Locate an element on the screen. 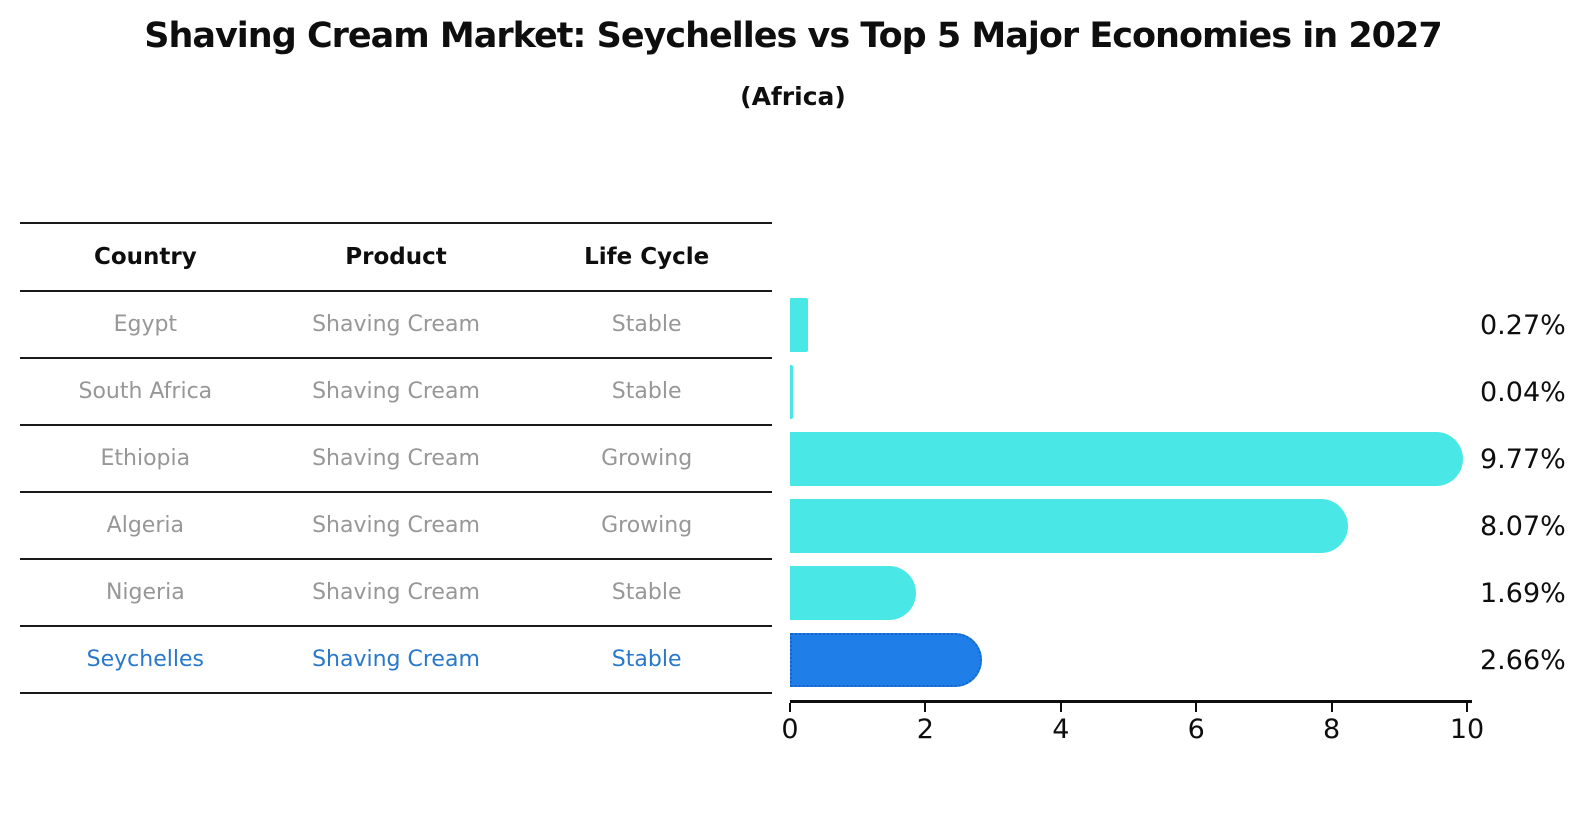 This screenshot has height=823, width=1586. header-product: Product is located at coordinates (396, 257).